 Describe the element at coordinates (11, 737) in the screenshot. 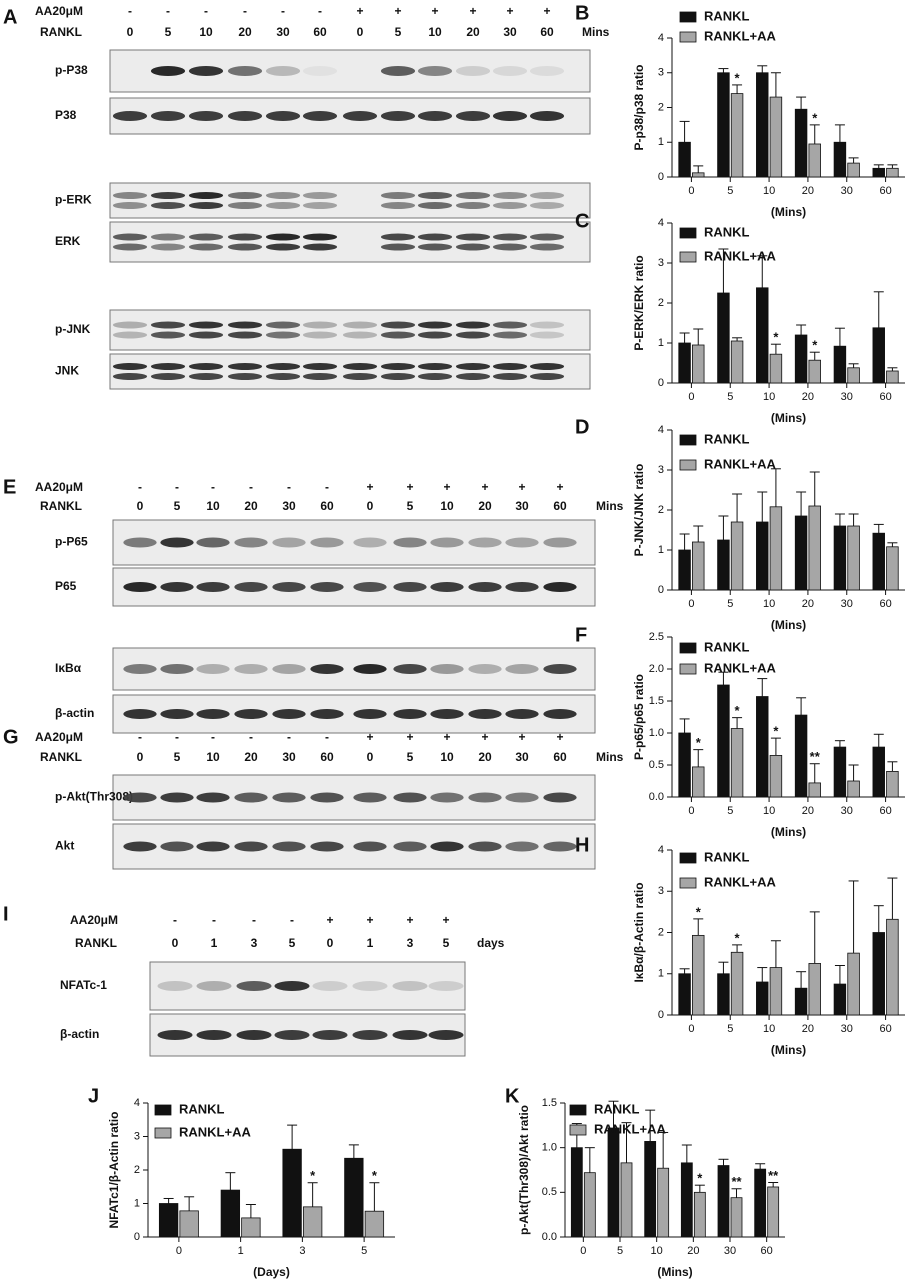

I see `panel-letter: G` at that location.